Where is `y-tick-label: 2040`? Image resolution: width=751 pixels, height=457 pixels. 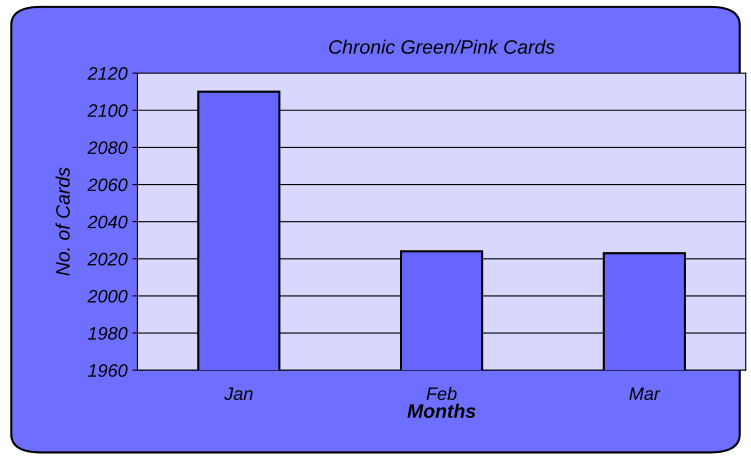 y-tick-label: 2040 is located at coordinates (107, 222).